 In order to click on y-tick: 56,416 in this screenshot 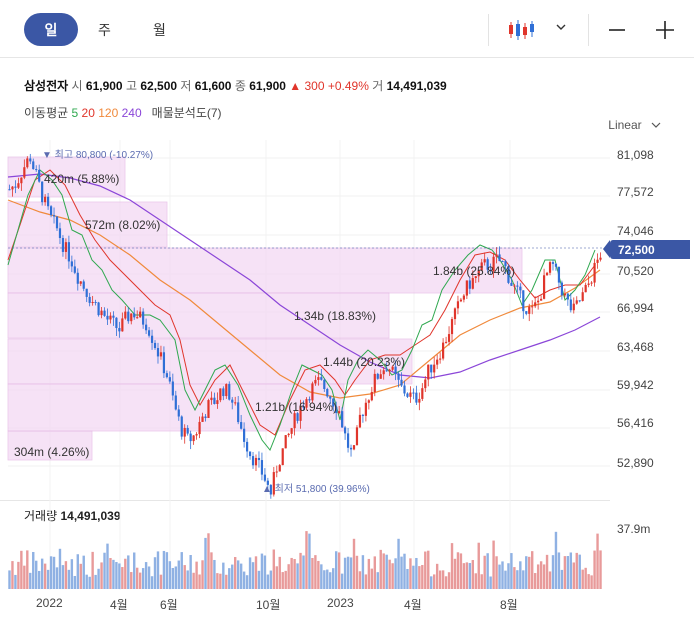, I will do `click(635, 423)`.